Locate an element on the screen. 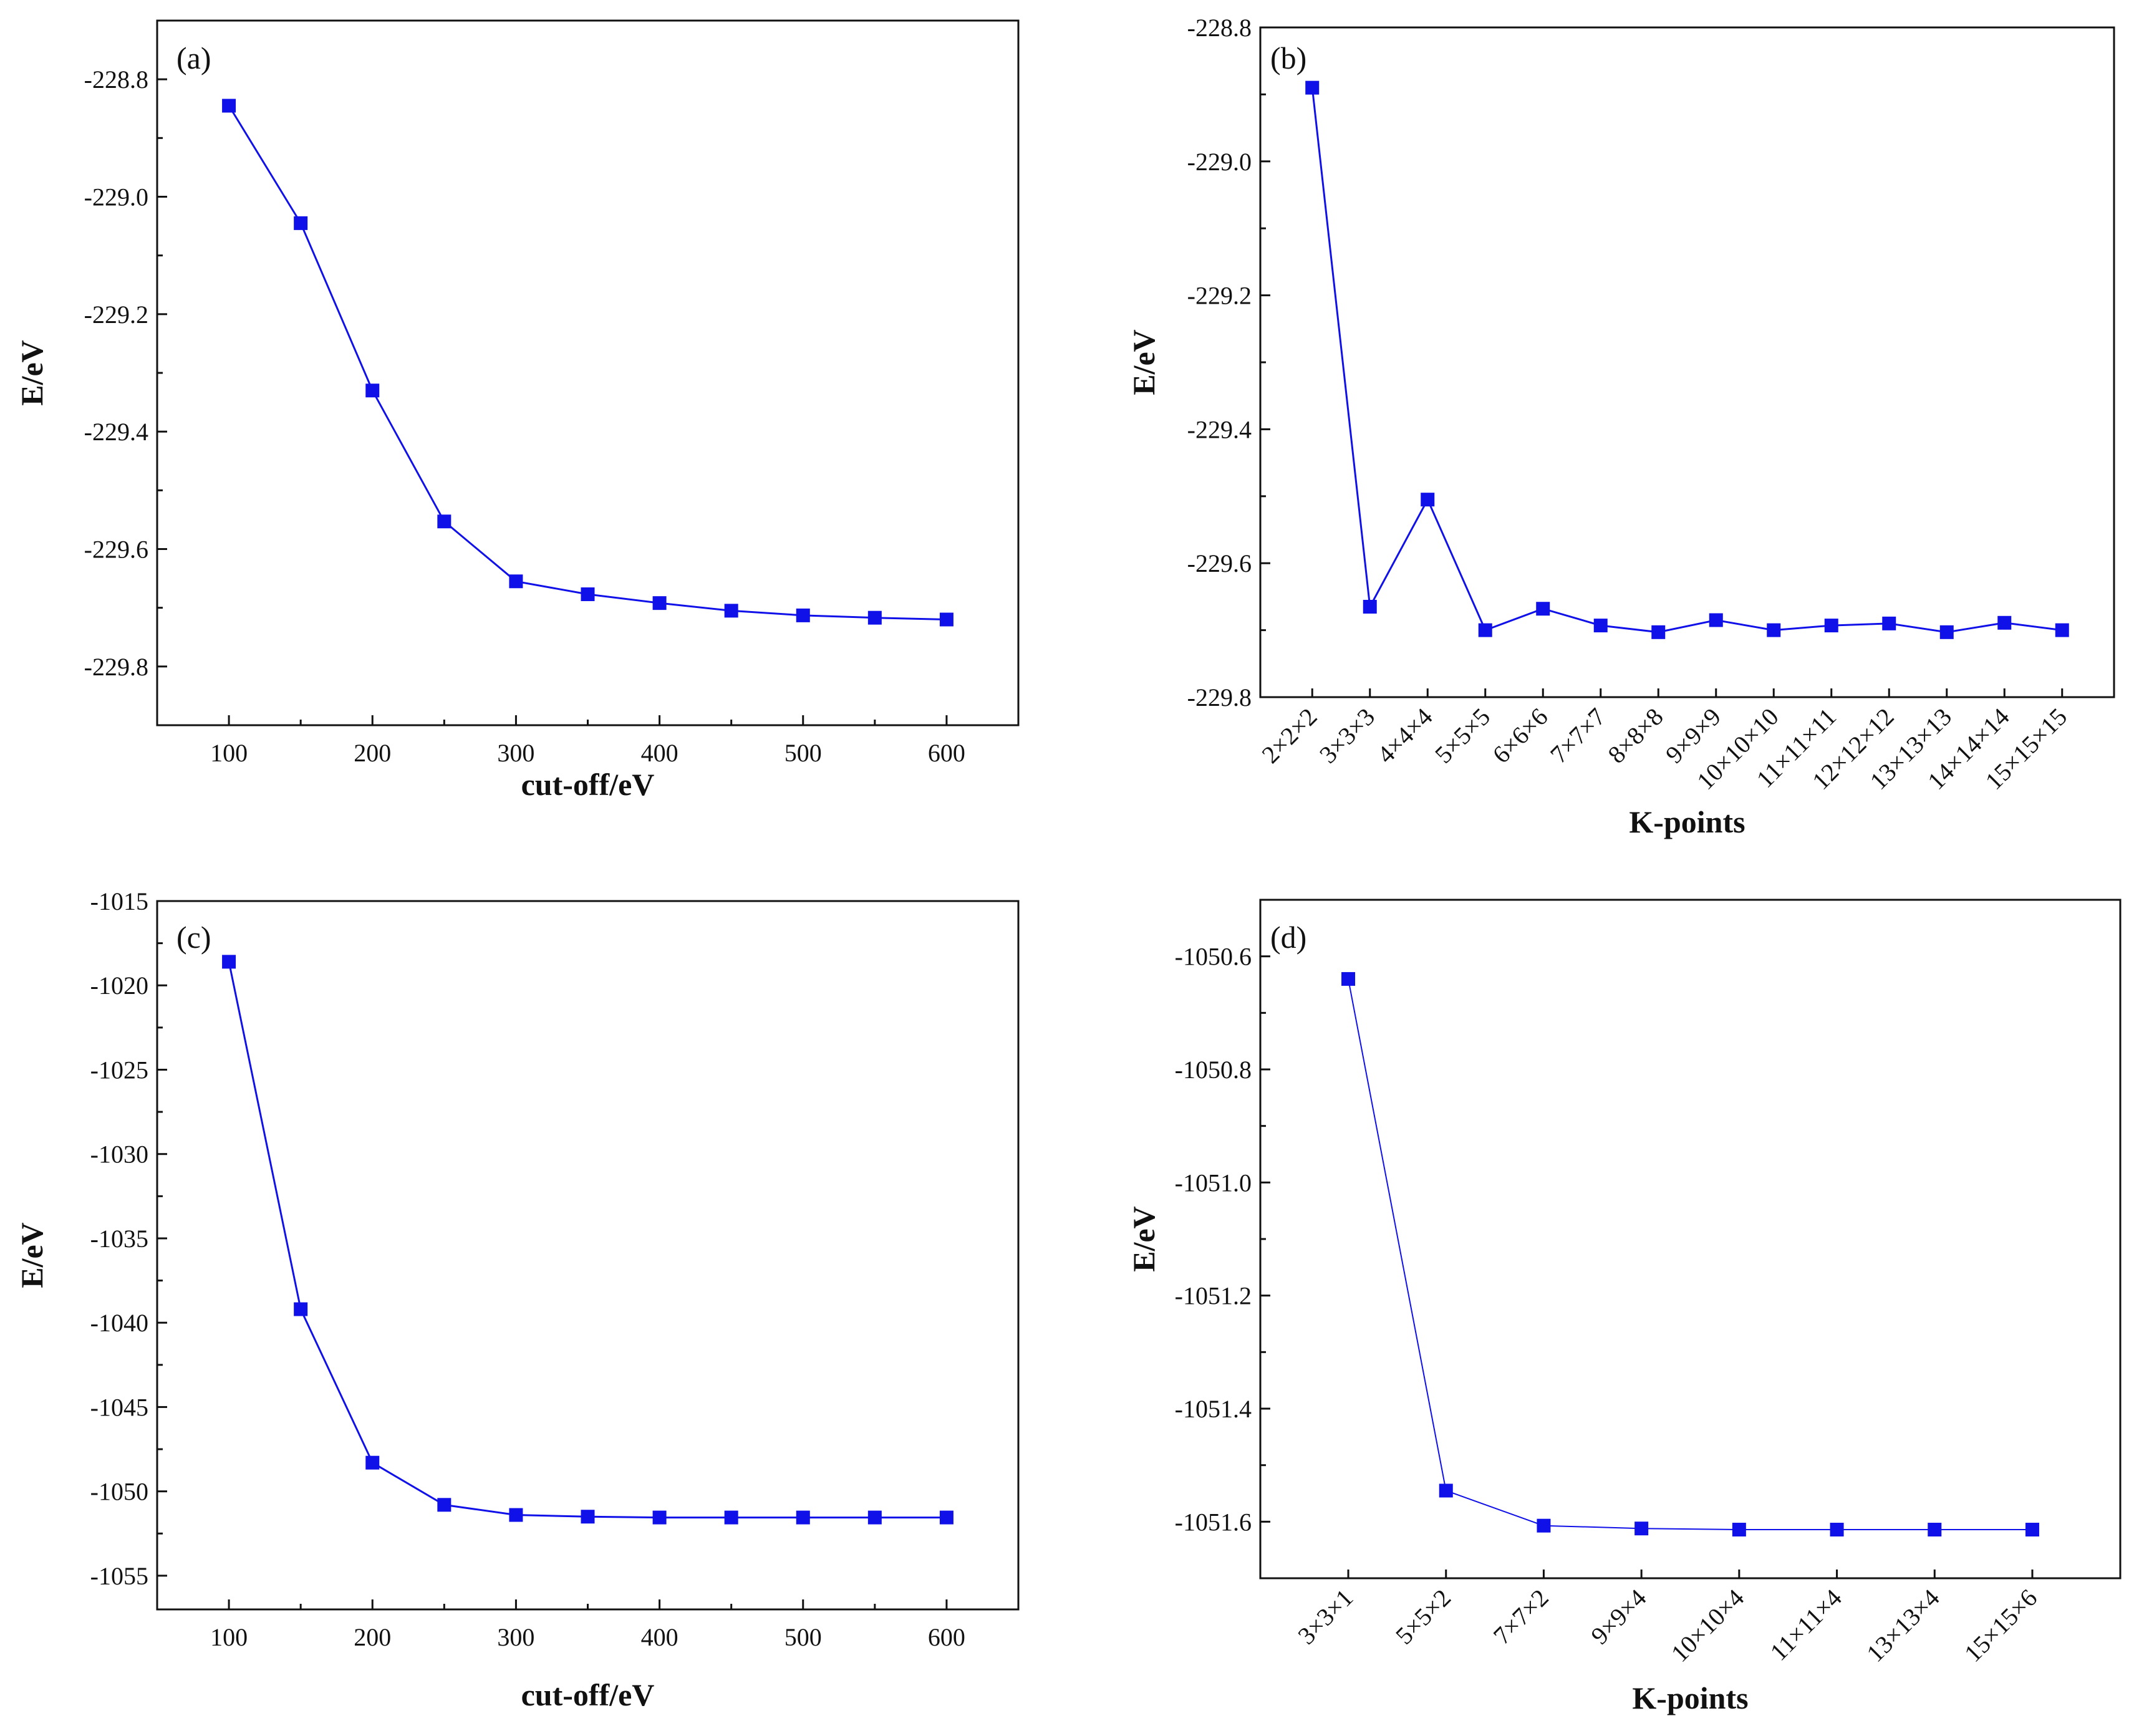 This screenshot has width=2134, height=1736. y-tick-label: -1050 is located at coordinates (119, 1492).